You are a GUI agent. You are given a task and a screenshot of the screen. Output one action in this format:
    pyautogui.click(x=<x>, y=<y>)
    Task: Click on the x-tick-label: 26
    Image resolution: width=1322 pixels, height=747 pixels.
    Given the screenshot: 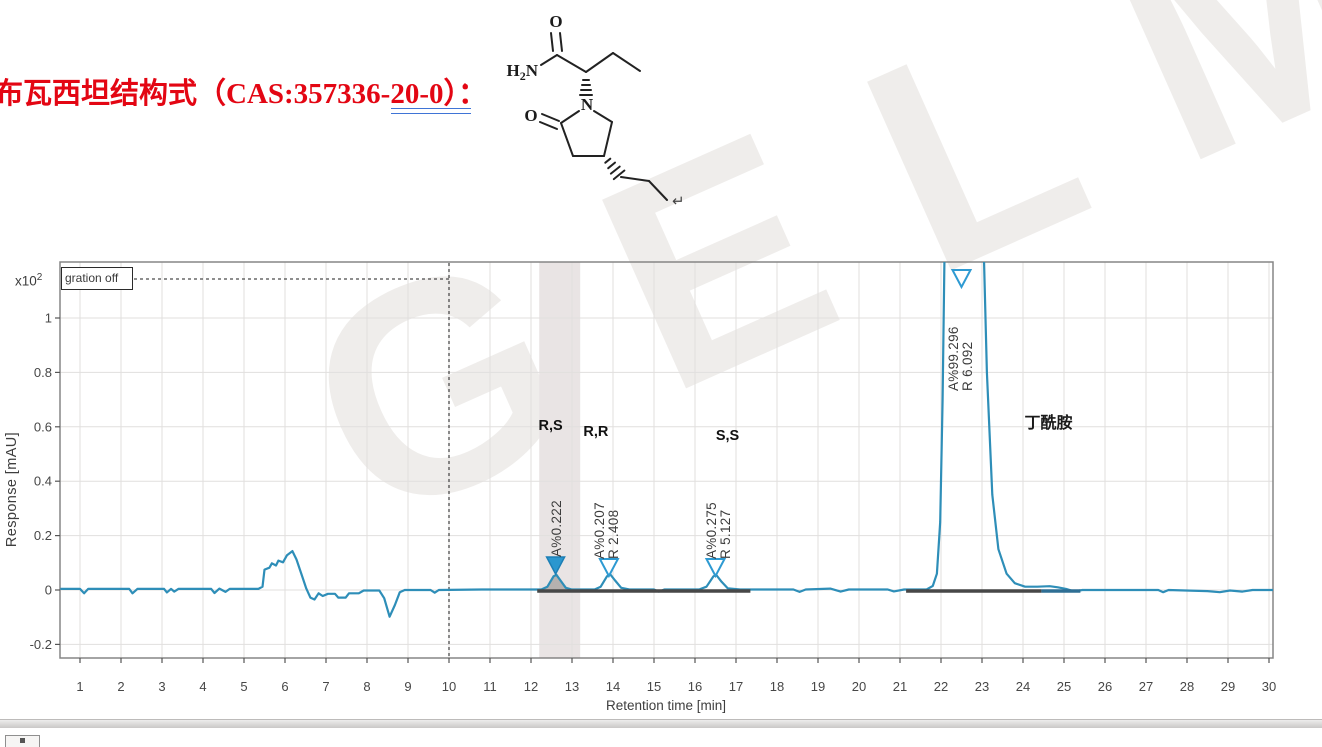 What is the action you would take?
    pyautogui.click(x=1105, y=686)
    